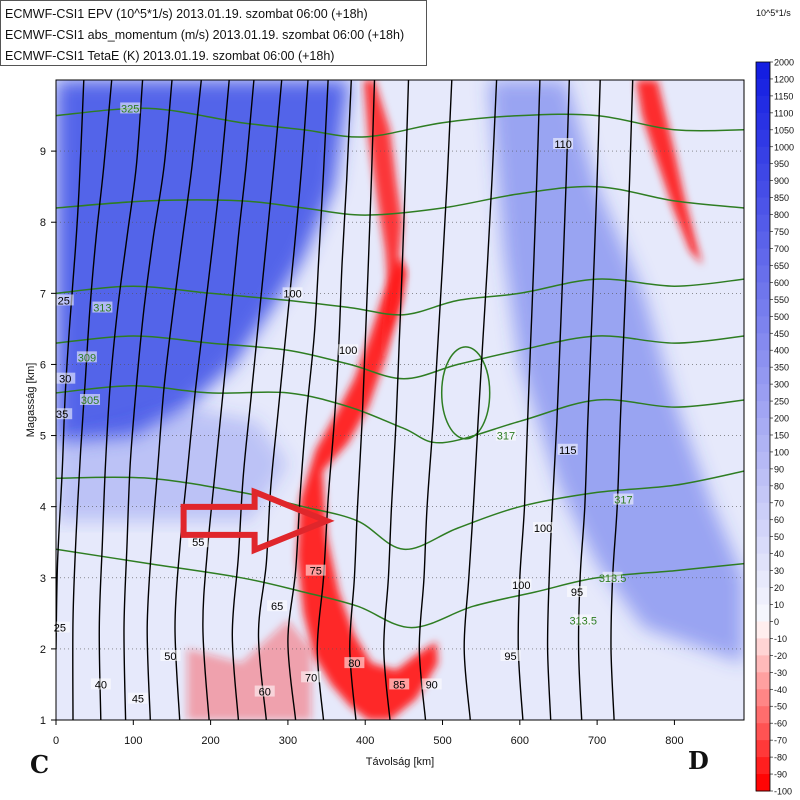  What do you see at coordinates (781, 198) in the screenshot?
I see `colorbar-label: 850` at bounding box center [781, 198].